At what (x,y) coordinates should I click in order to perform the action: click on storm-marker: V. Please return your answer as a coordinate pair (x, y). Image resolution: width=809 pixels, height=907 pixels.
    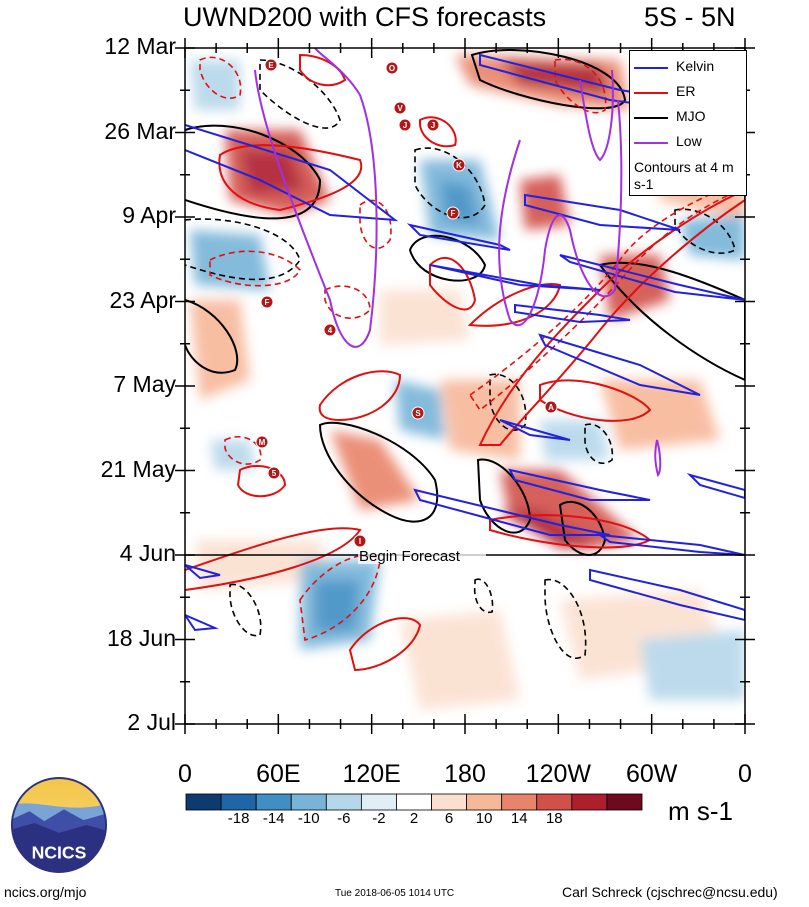
    Looking at the image, I should click on (400, 108).